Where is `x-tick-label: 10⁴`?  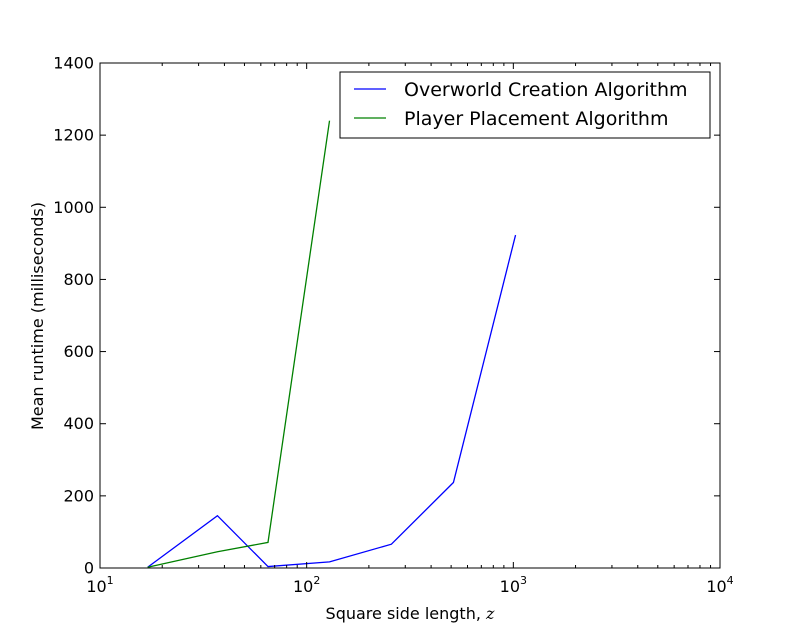
x-tick-label: 10⁴ is located at coordinates (719, 585).